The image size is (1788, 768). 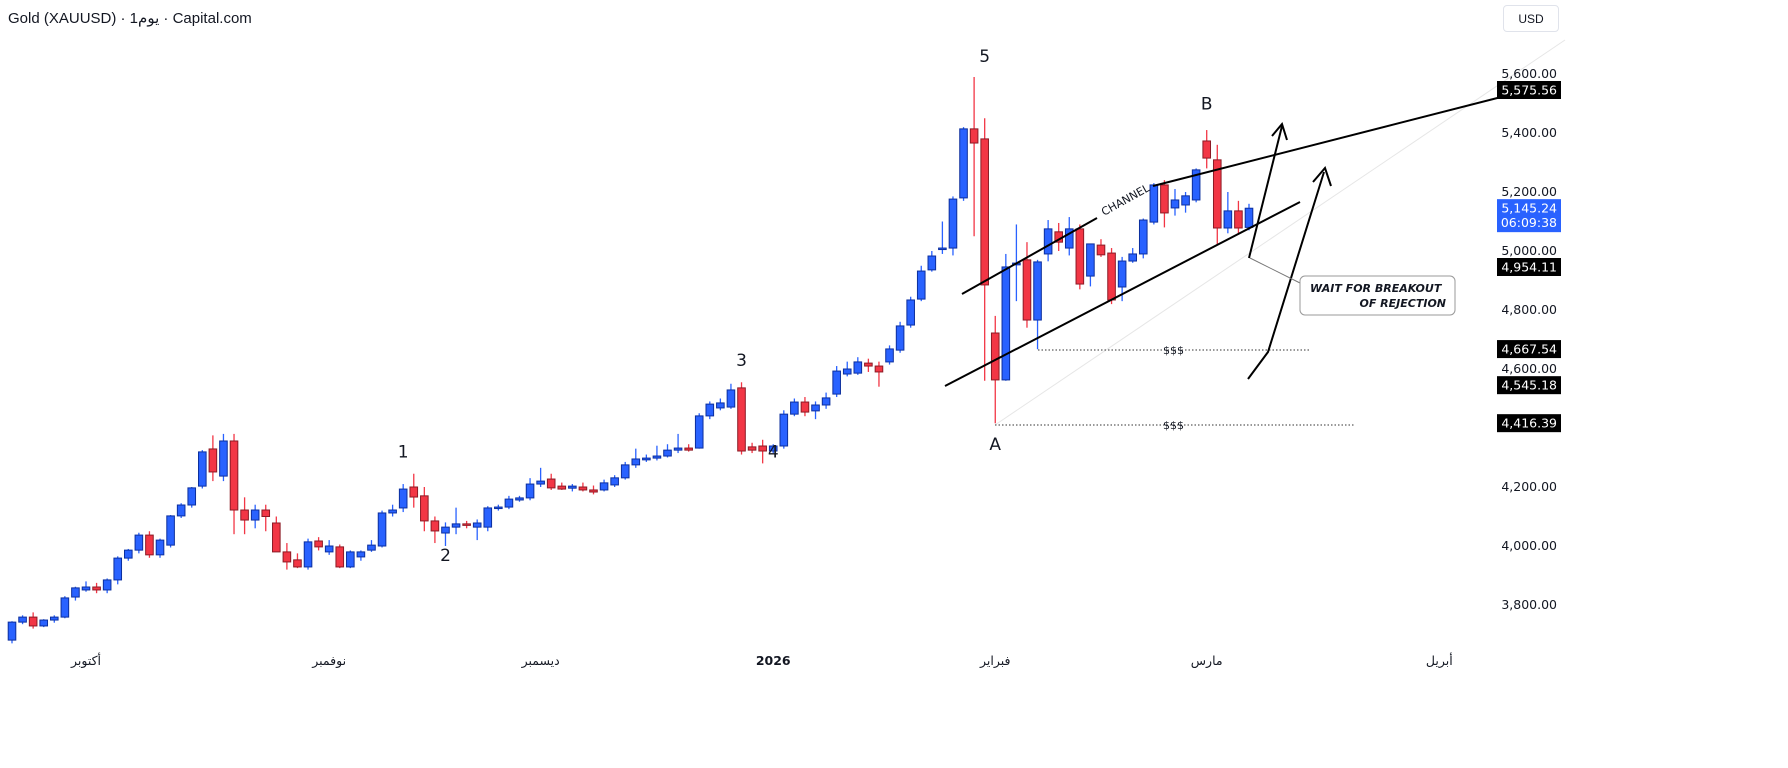 I want to click on callout-box, so click(x=1377, y=295).